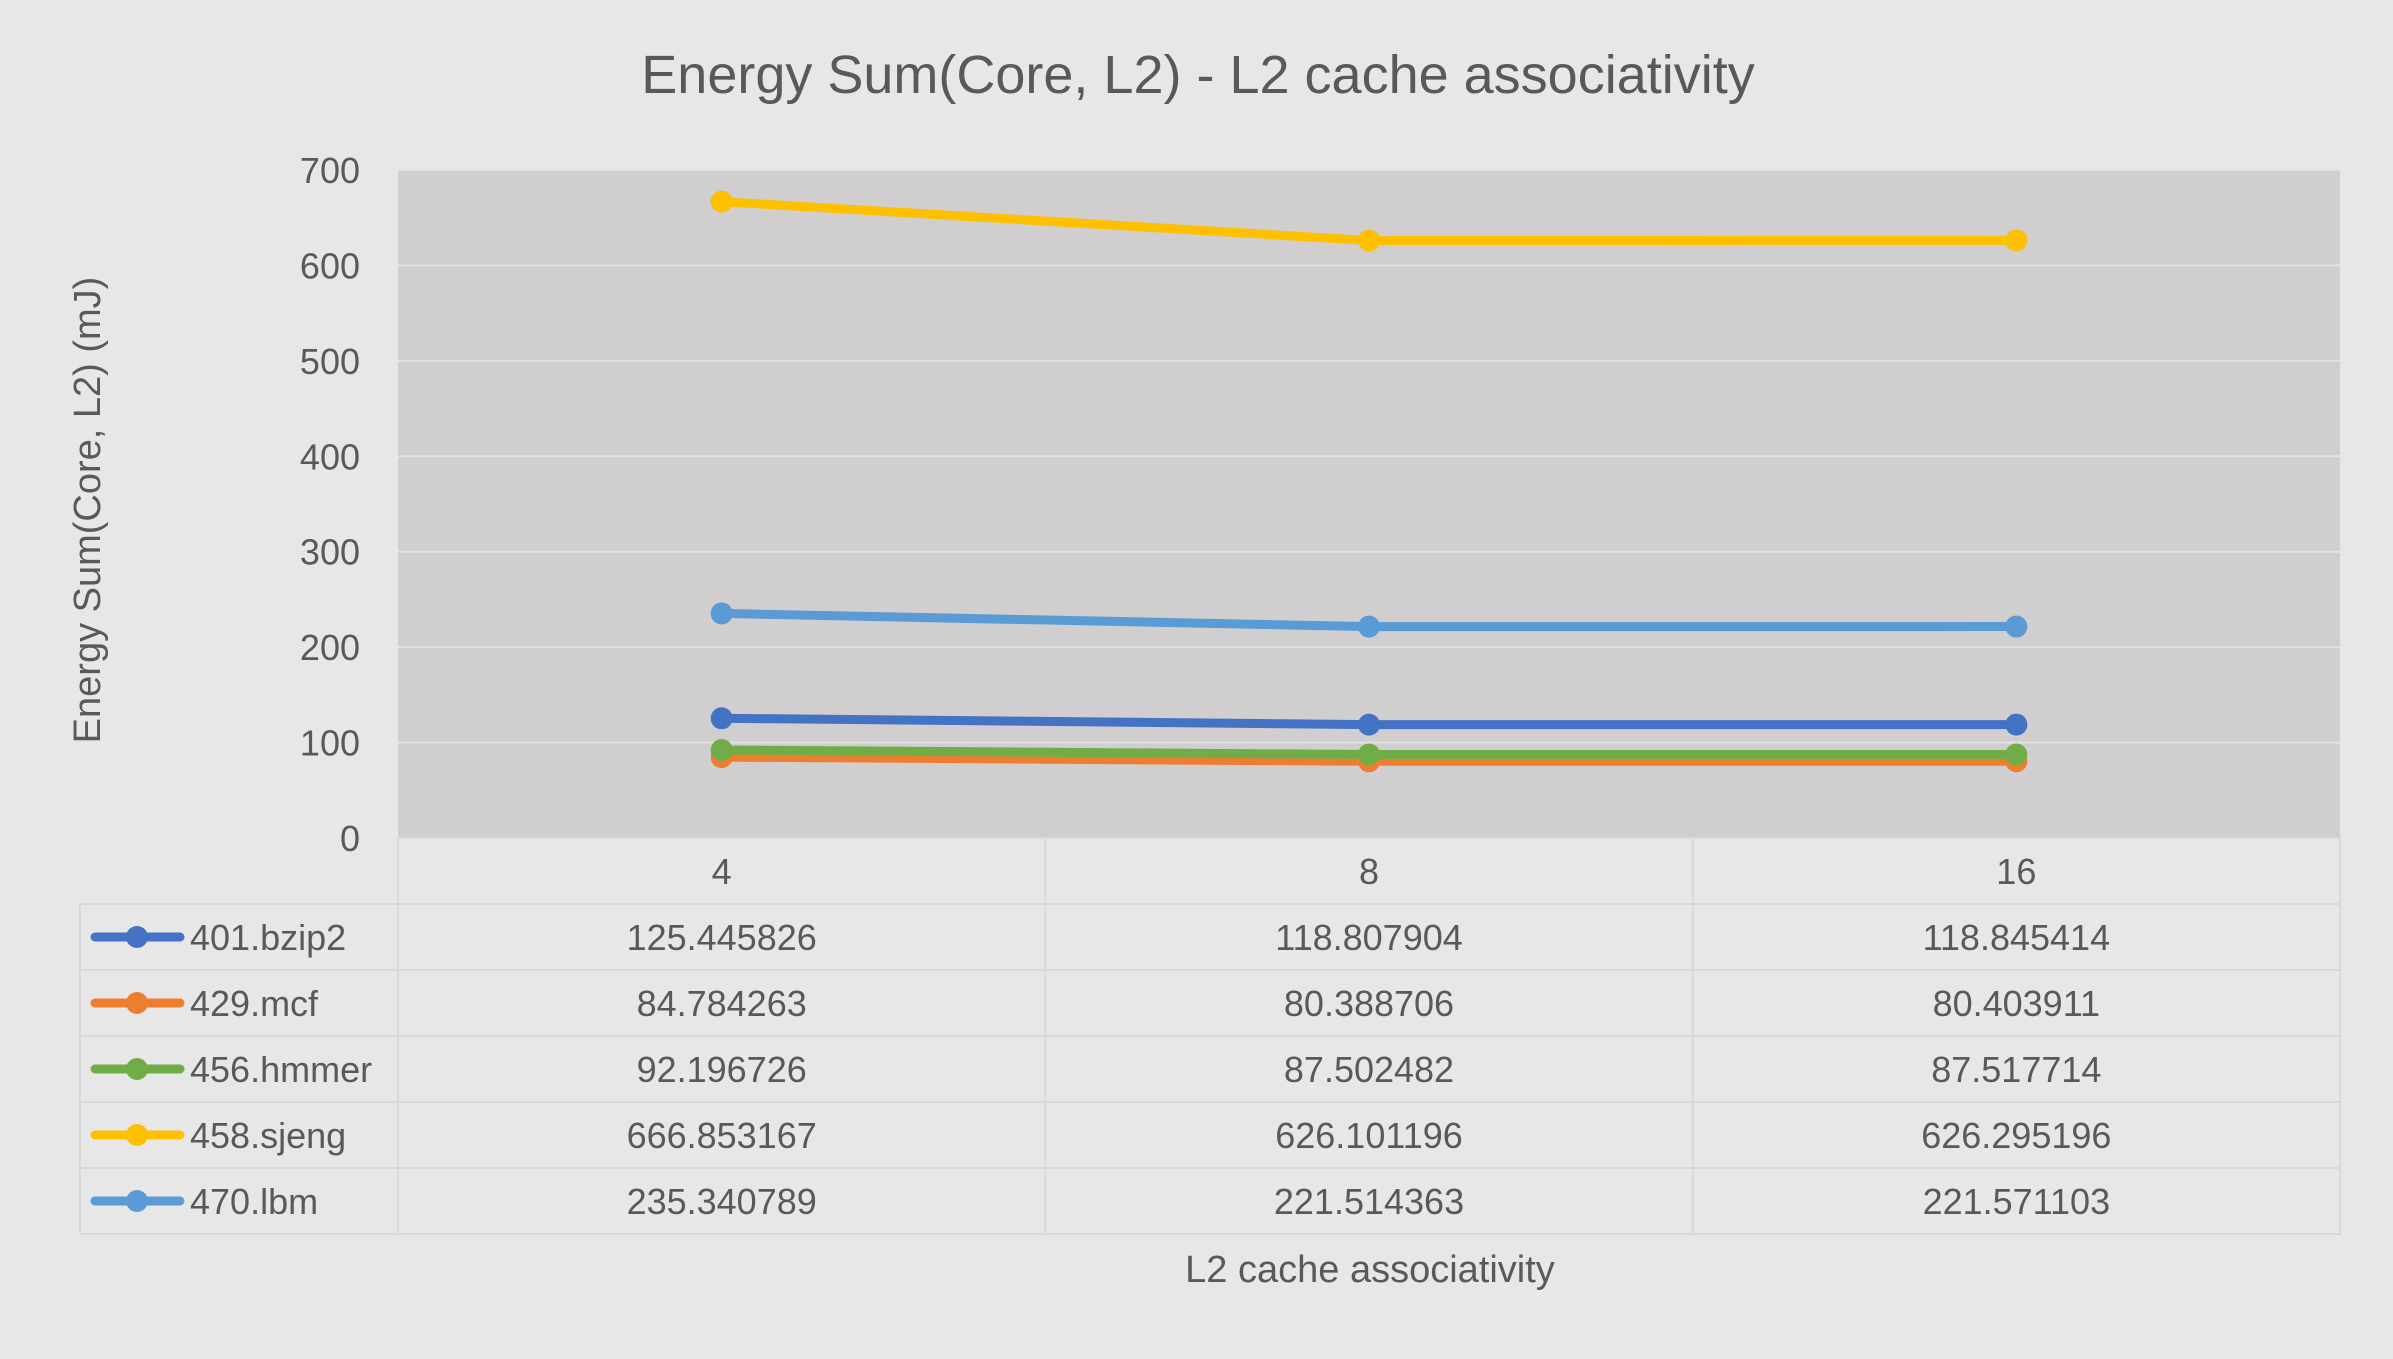 This screenshot has height=1359, width=2393. I want to click on y-axis-title: Energy Sum(Core, L2) (mJ), so click(88, 510).